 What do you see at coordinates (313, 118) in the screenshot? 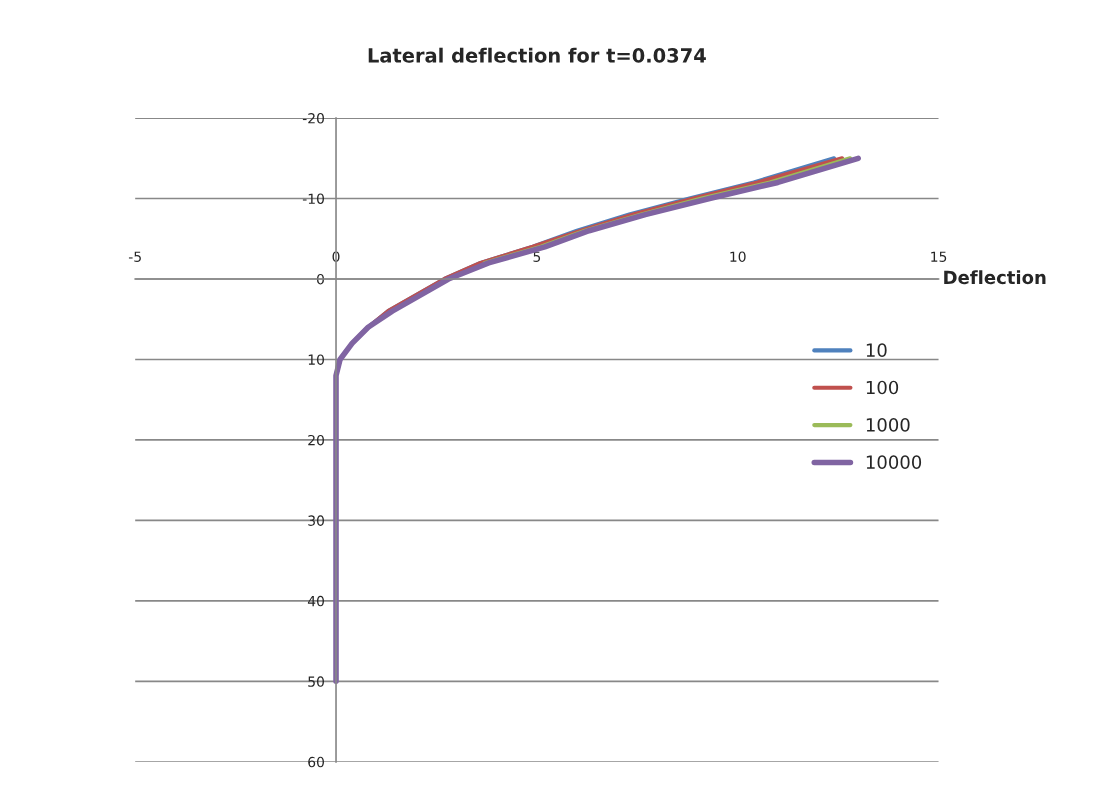
I see `y-tick-label: -20` at bounding box center [313, 118].